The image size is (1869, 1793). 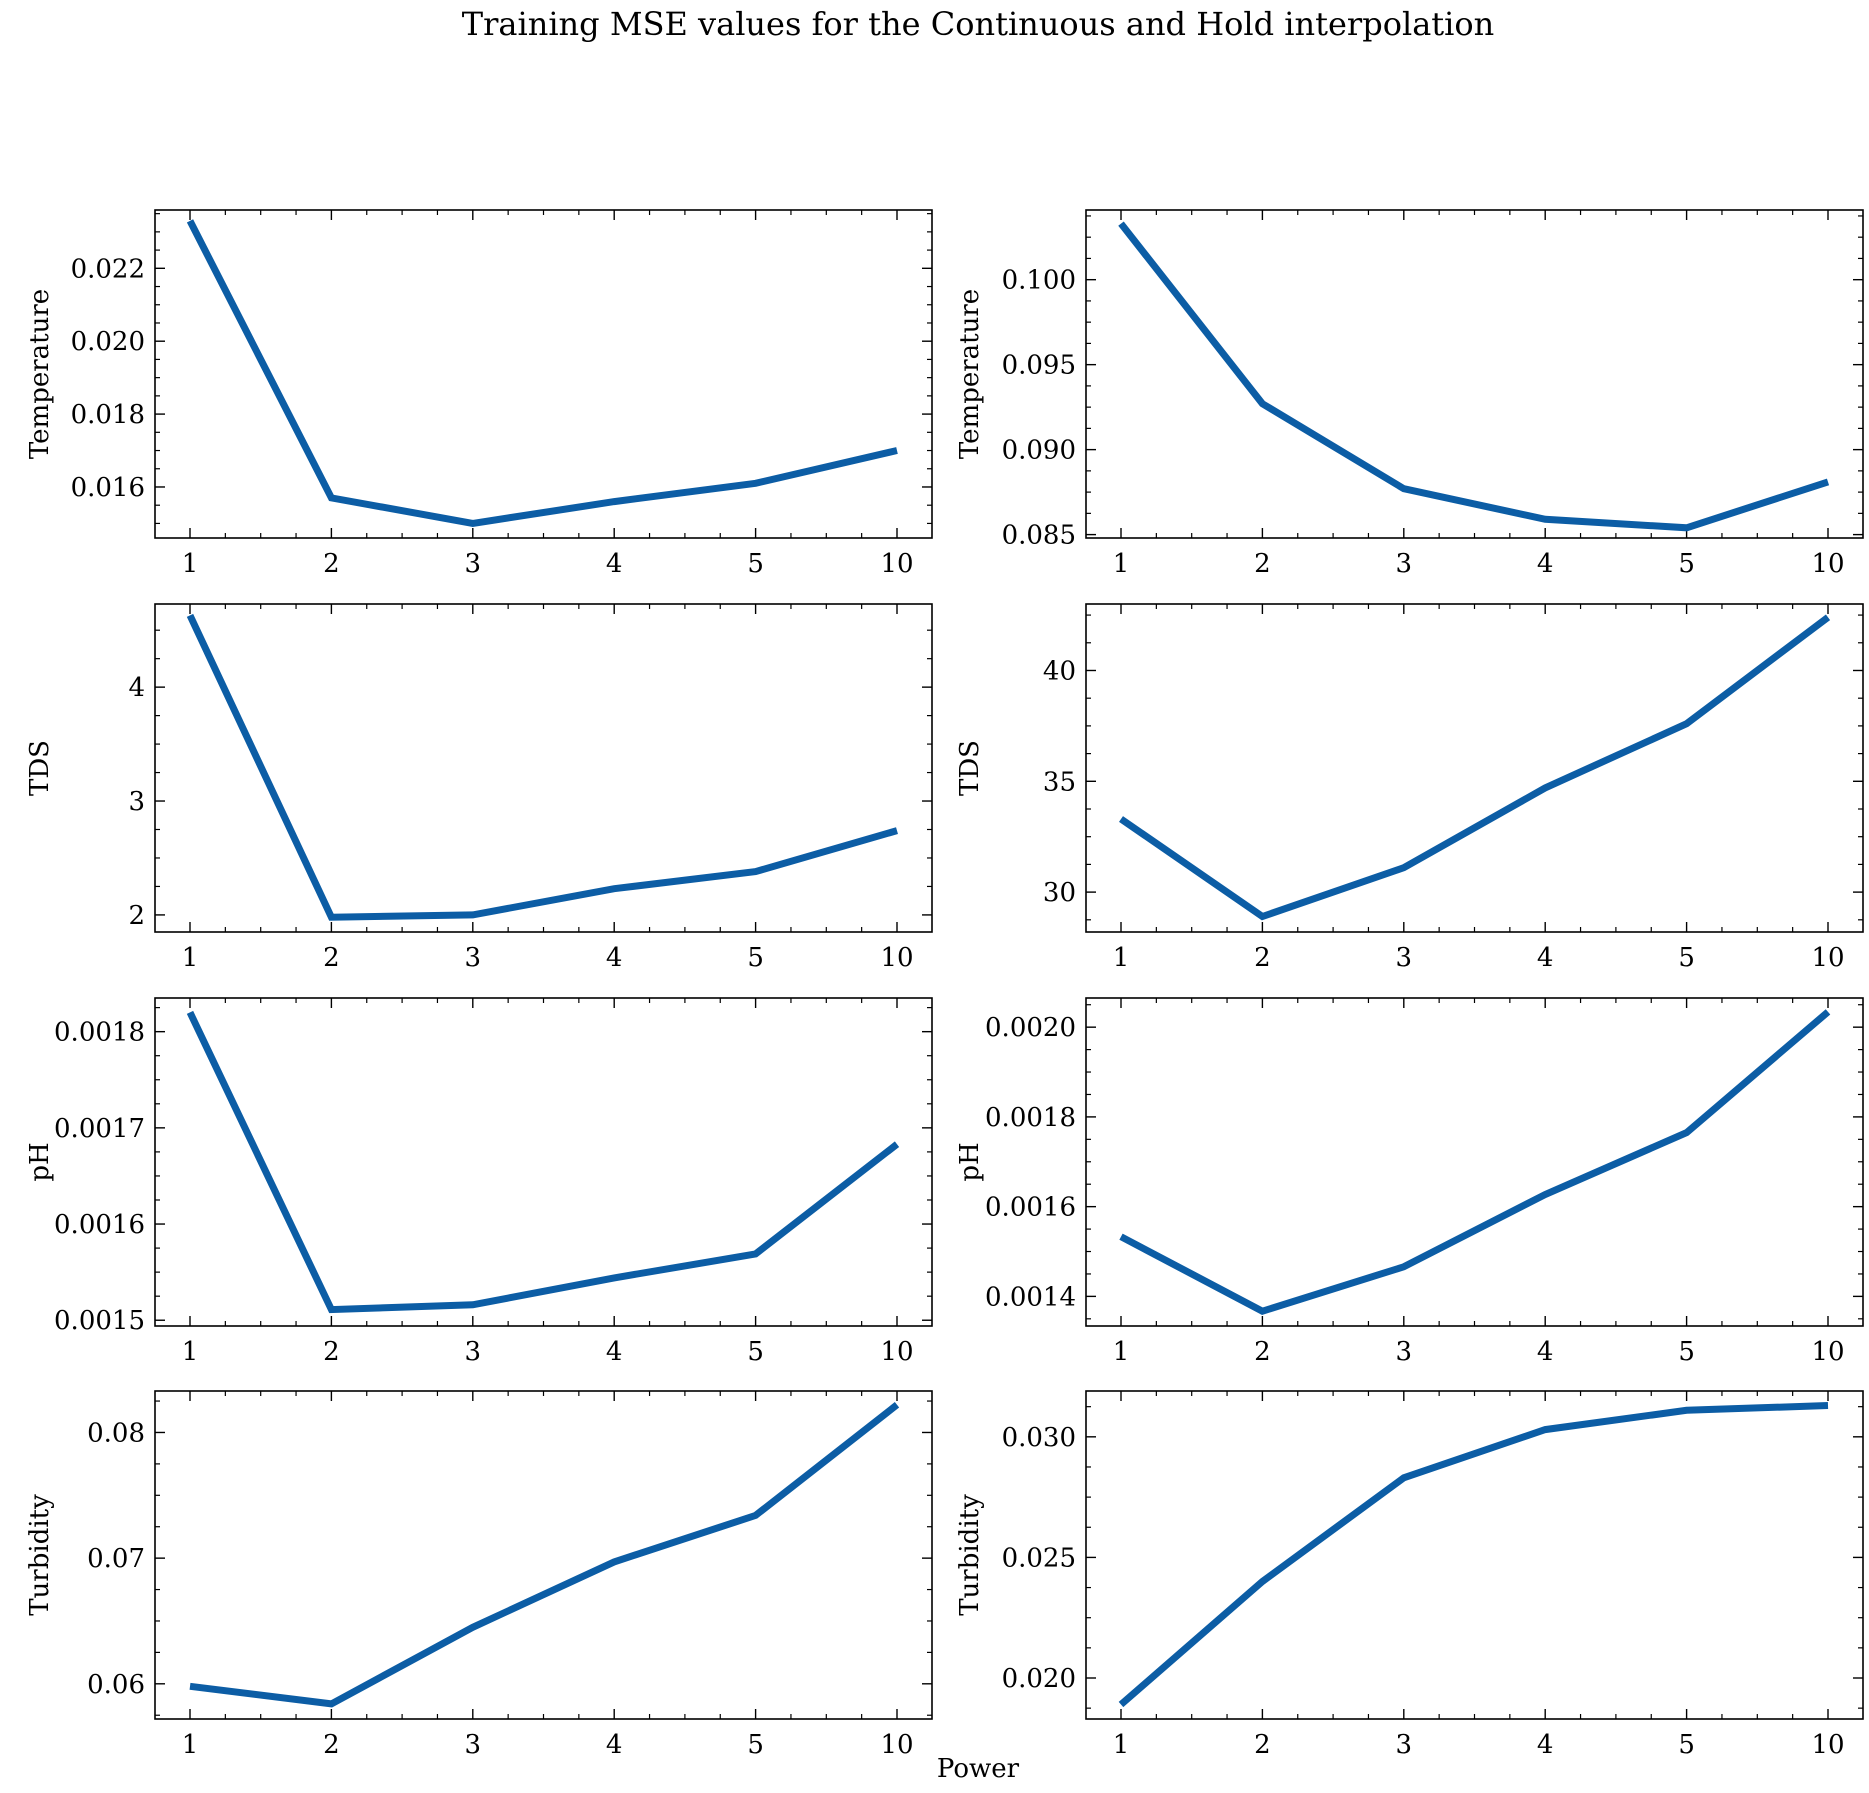 I want to click on subplot-r0c0: 1 2 3 4 5 10 0.016 0.018 0.020 0.022 Temperature, so click(x=479, y=394).